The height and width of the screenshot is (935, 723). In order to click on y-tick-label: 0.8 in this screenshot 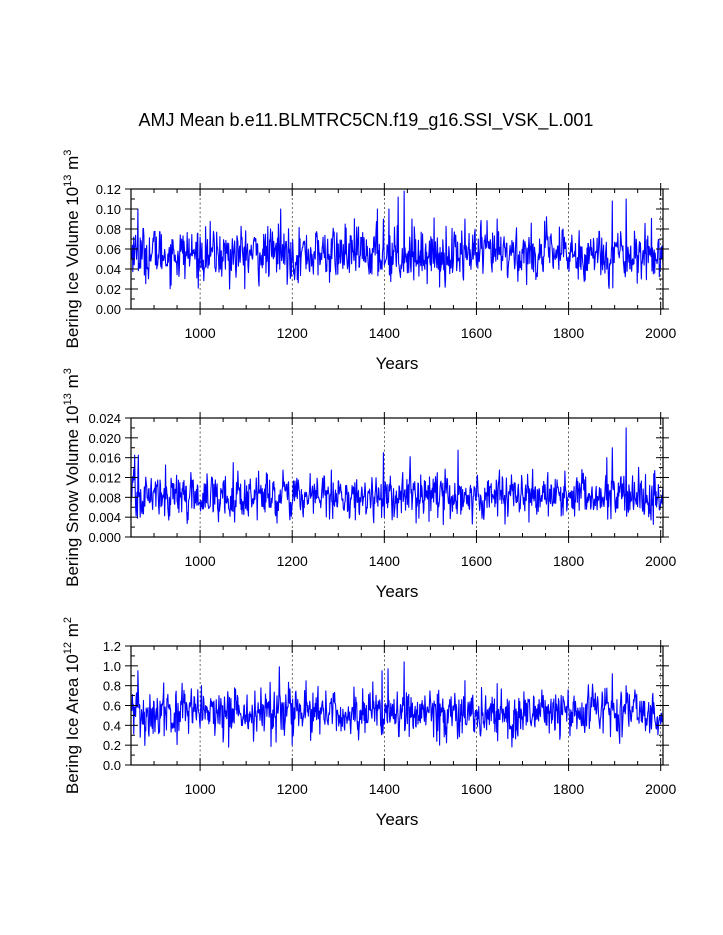, I will do `click(112, 686)`.